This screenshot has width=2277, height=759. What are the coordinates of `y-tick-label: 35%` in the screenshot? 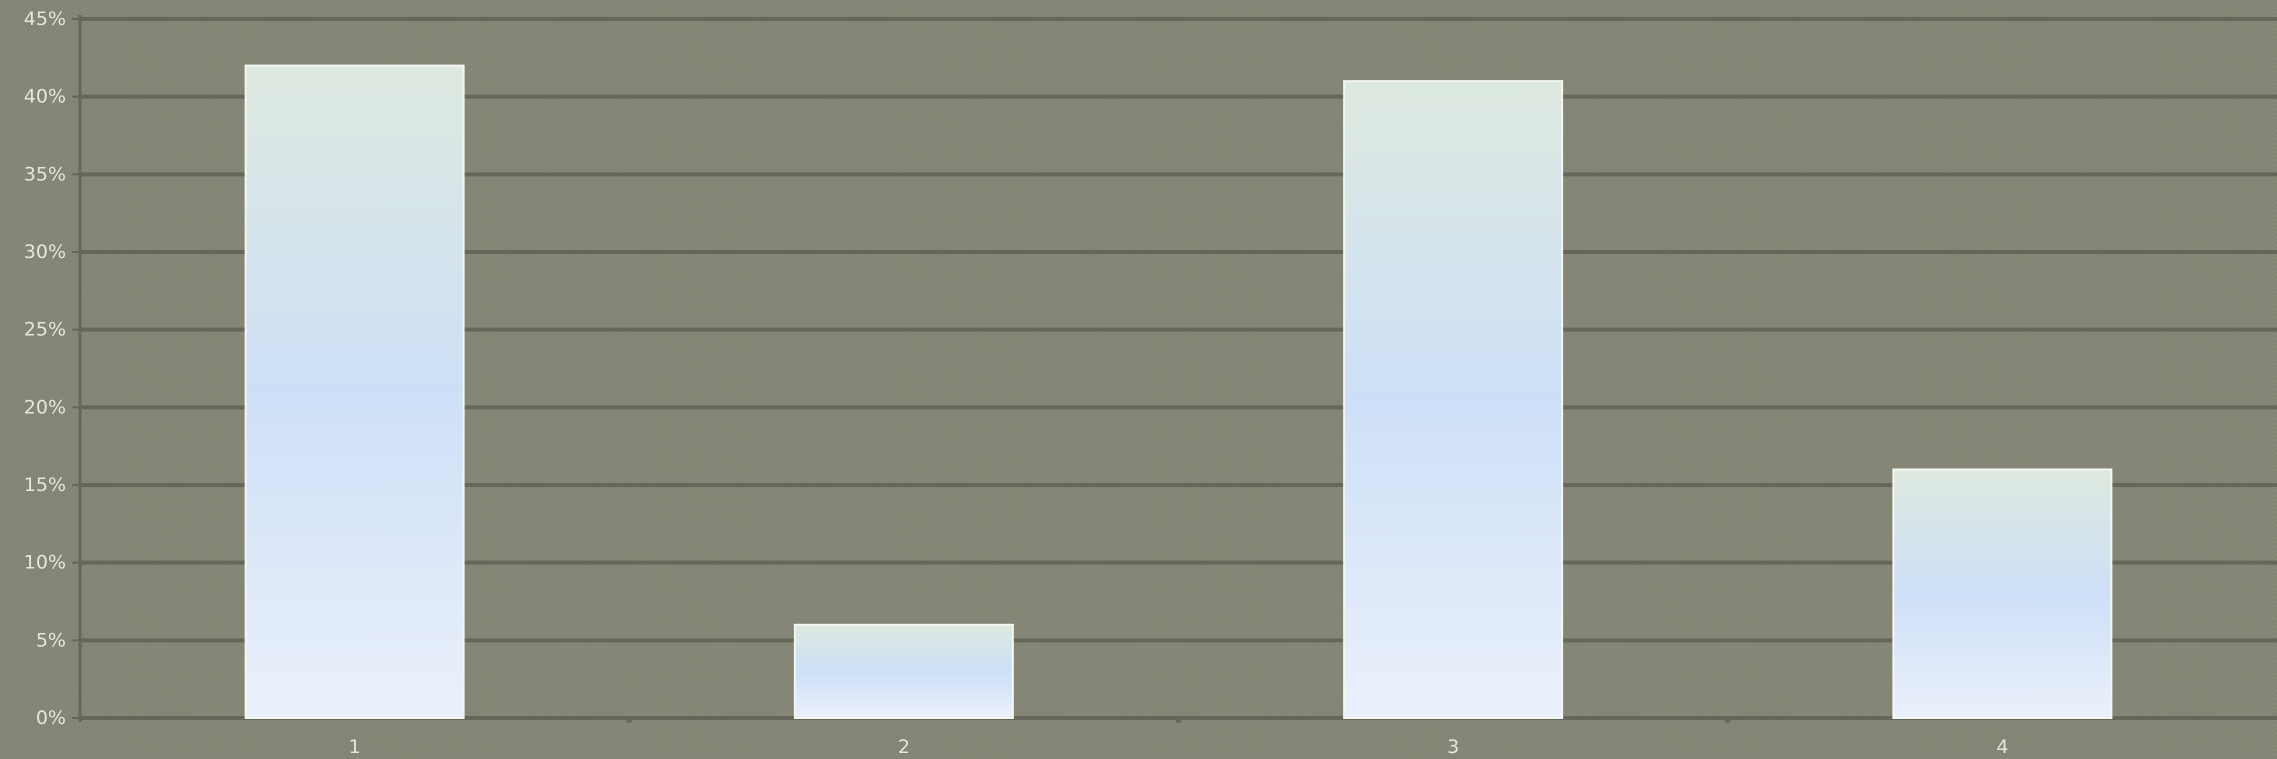 It's located at (45, 174).